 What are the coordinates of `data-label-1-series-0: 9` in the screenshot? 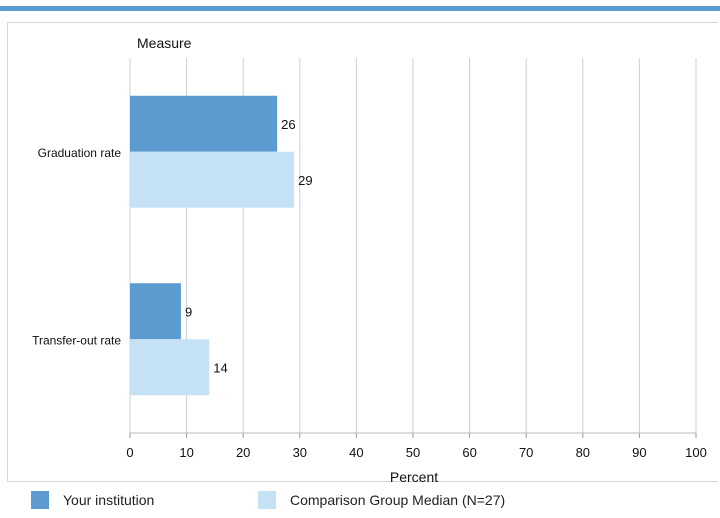 It's located at (188, 311).